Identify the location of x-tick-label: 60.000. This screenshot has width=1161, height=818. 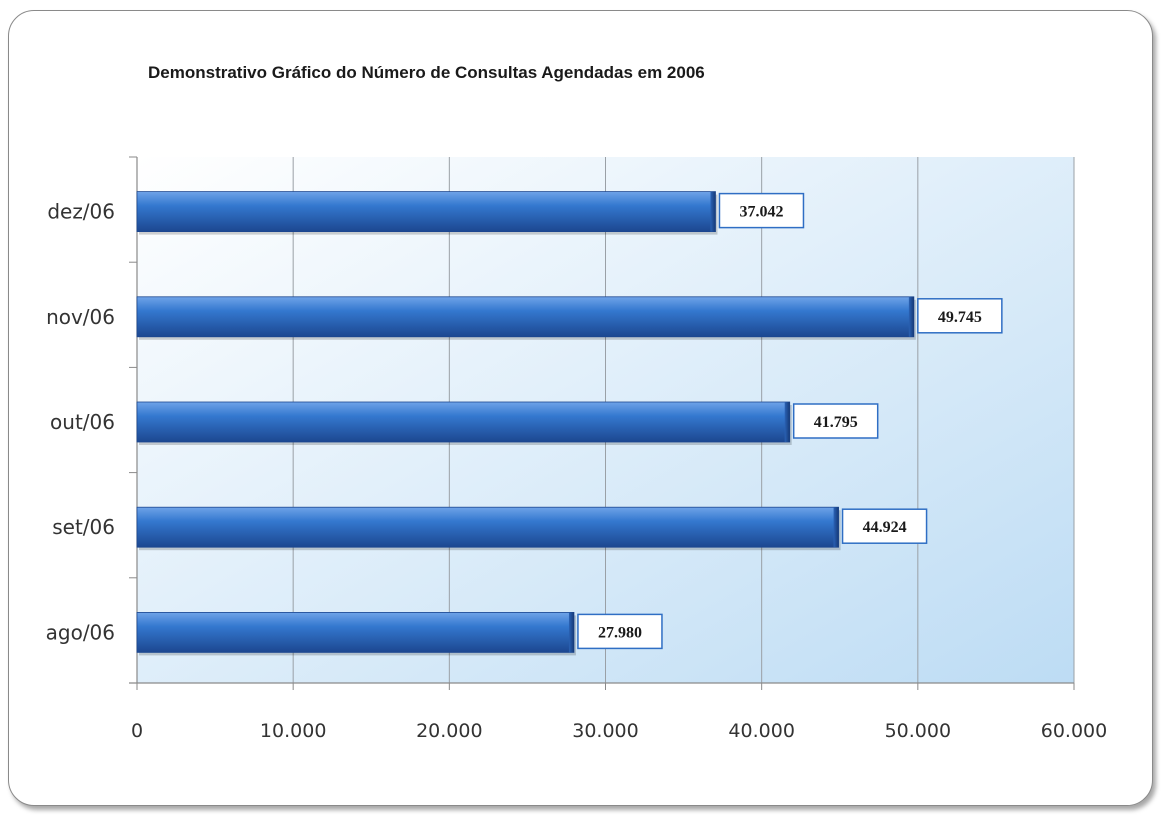
(1074, 731).